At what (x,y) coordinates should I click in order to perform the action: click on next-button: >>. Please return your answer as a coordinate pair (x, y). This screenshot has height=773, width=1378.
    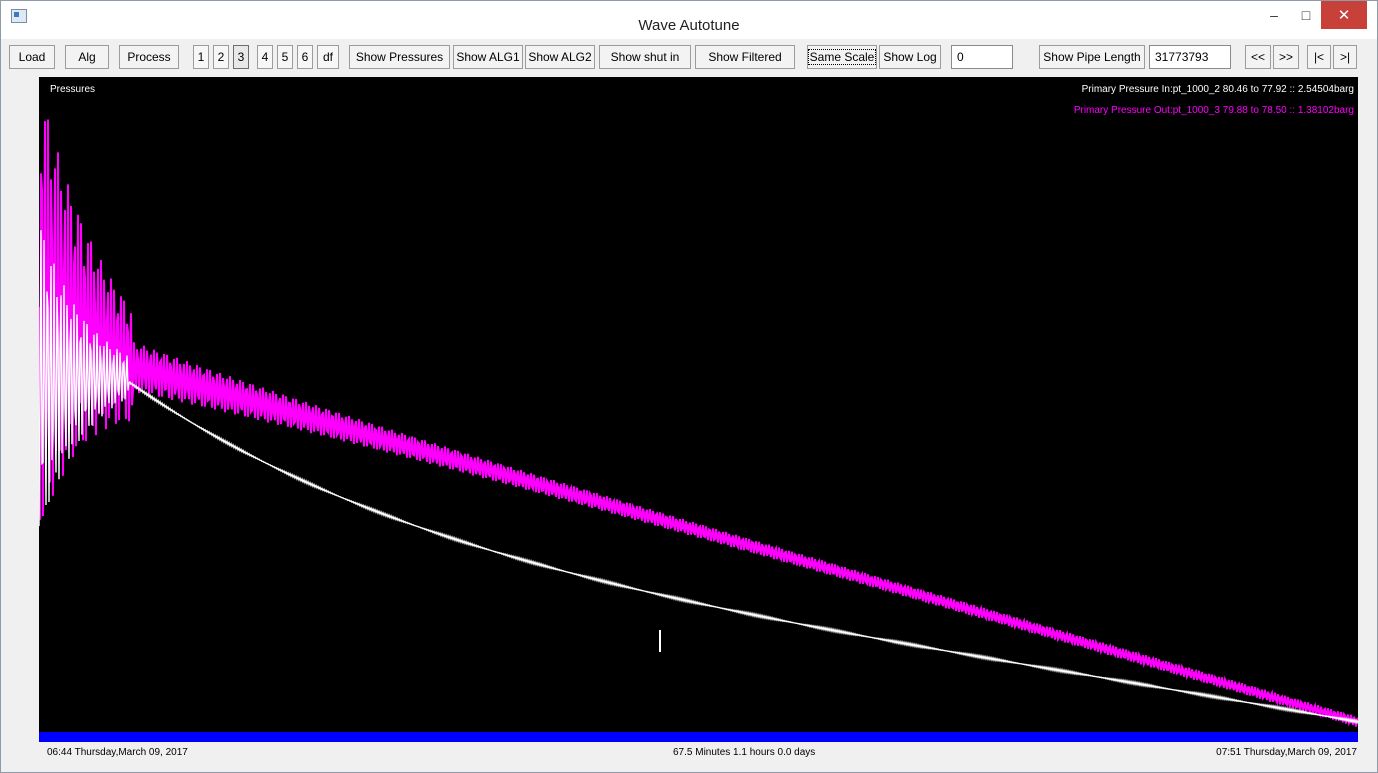
    Looking at the image, I should click on (1286, 57).